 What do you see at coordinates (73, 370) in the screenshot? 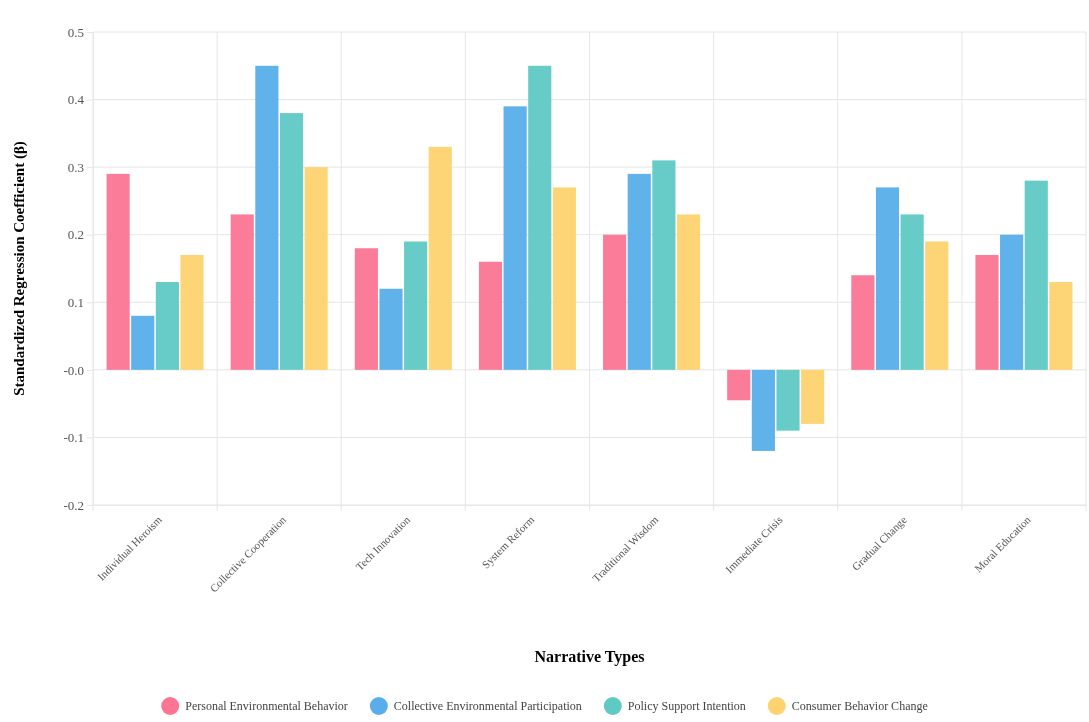
I see `y-tick-label: -0.0` at bounding box center [73, 370].